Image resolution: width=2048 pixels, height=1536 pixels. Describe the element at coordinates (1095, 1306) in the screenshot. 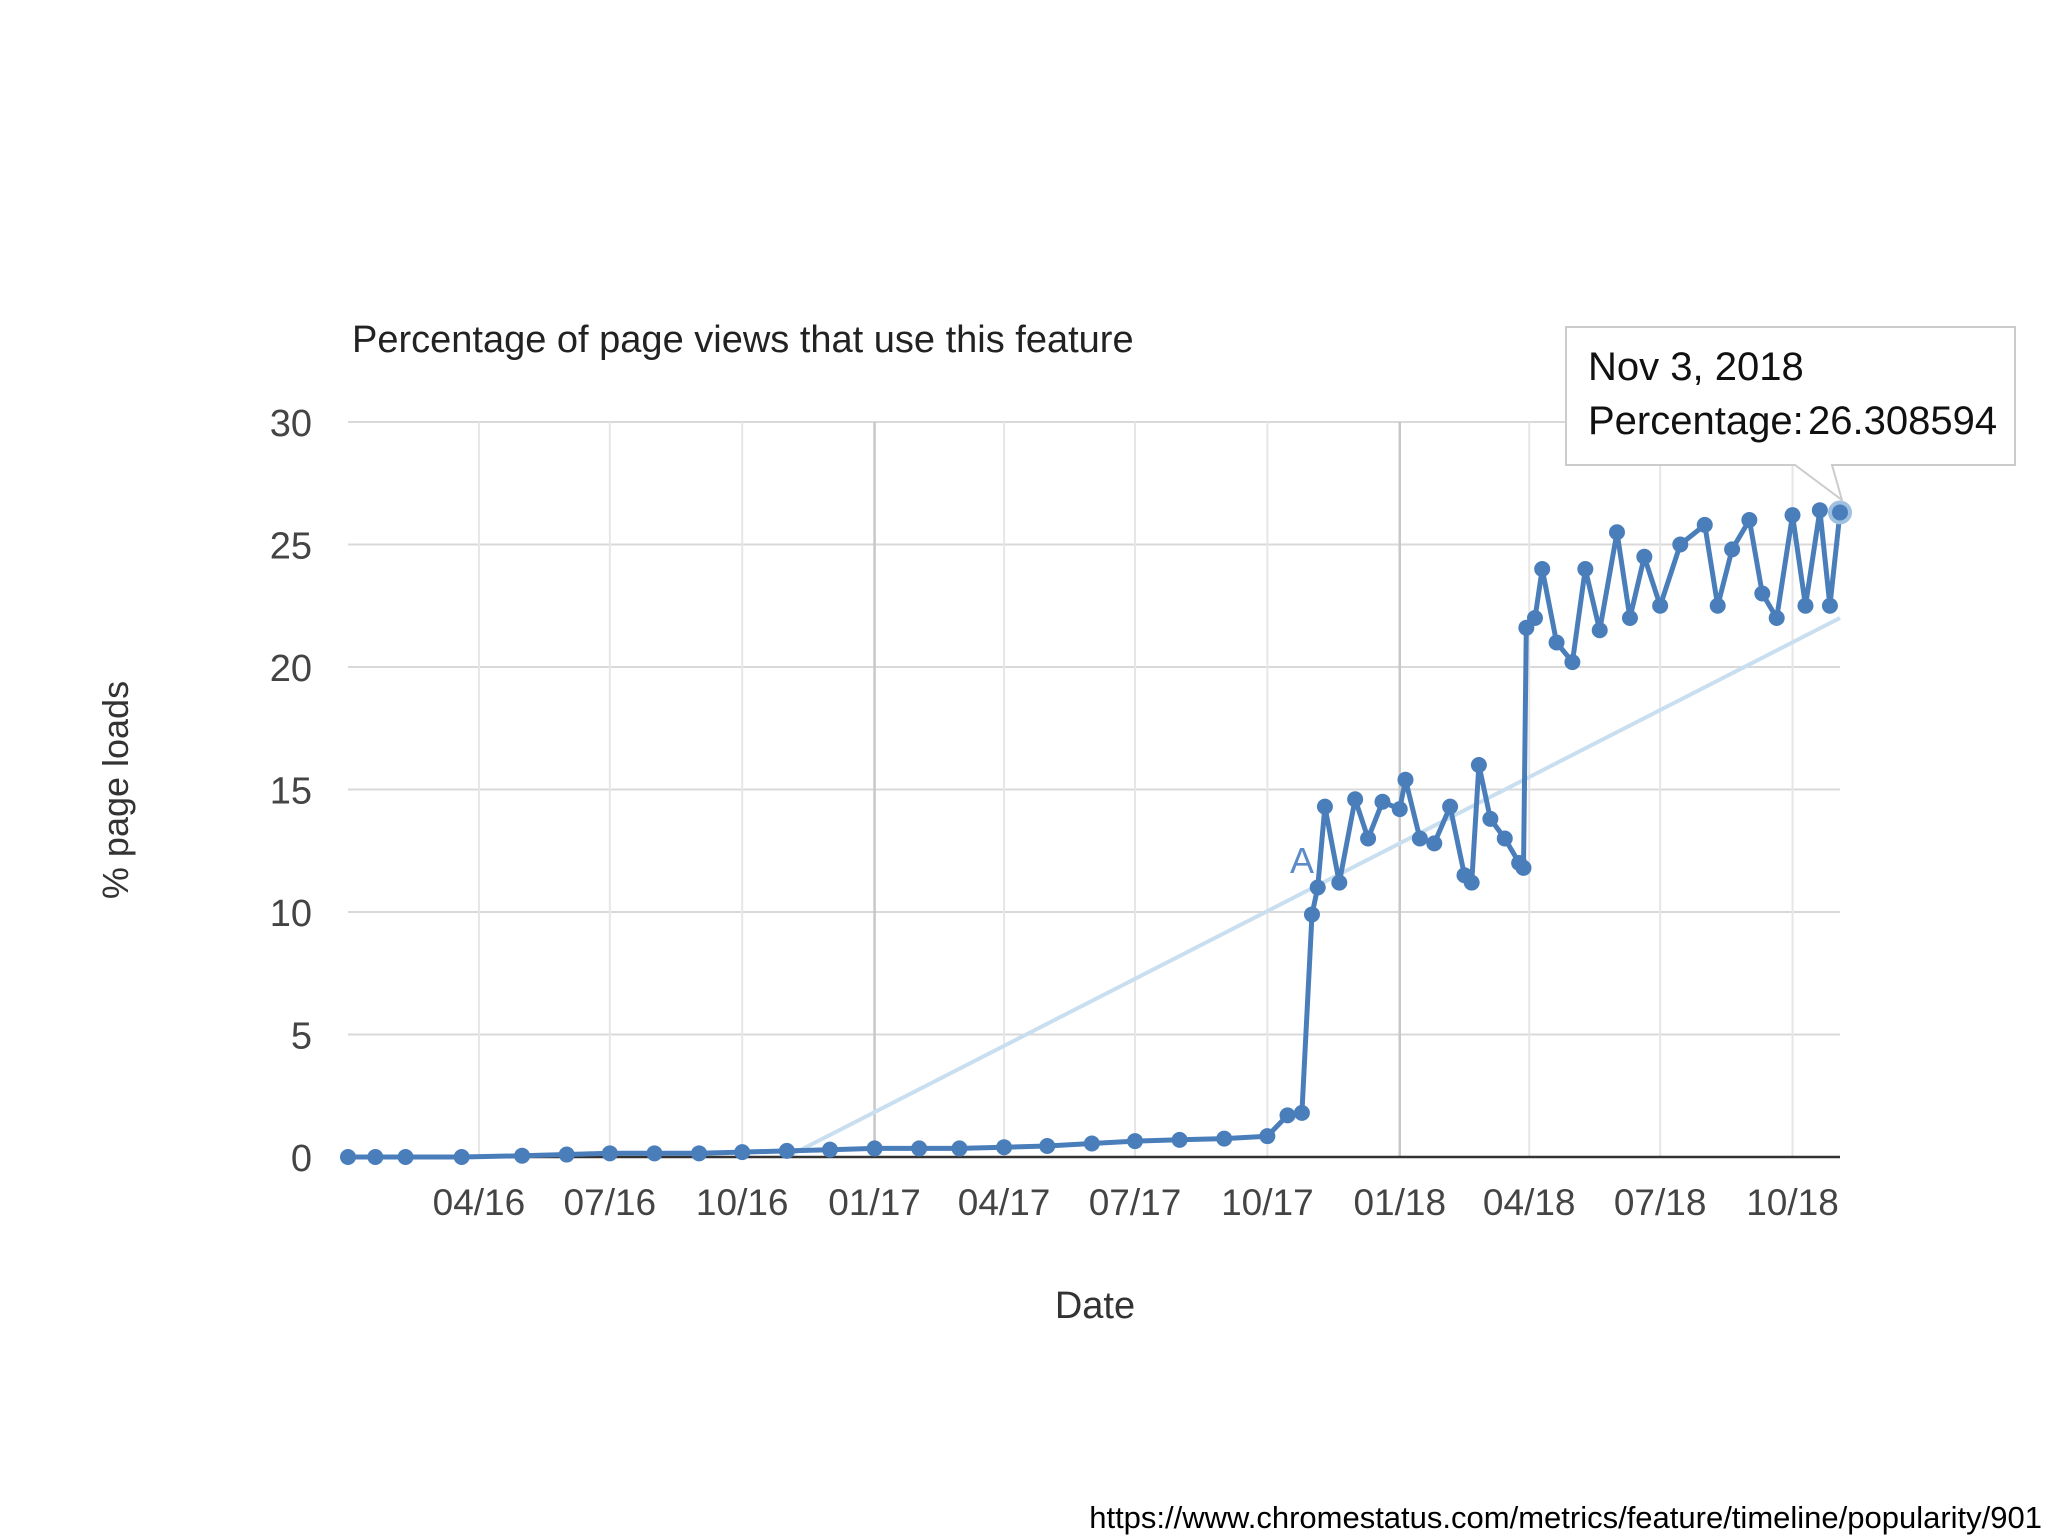

I see `x-axis-label: Date` at that location.